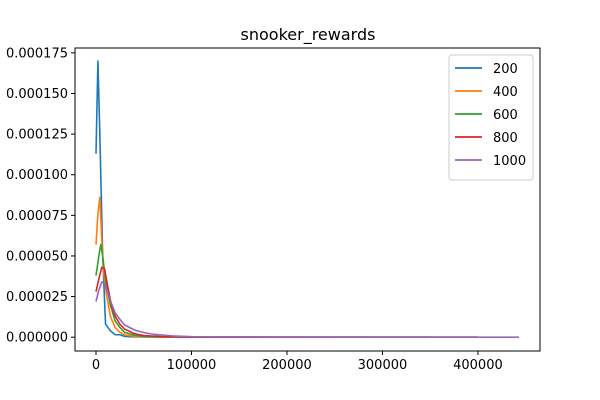  What do you see at coordinates (478, 365) in the screenshot?
I see `x-tick-label: 400000` at bounding box center [478, 365].